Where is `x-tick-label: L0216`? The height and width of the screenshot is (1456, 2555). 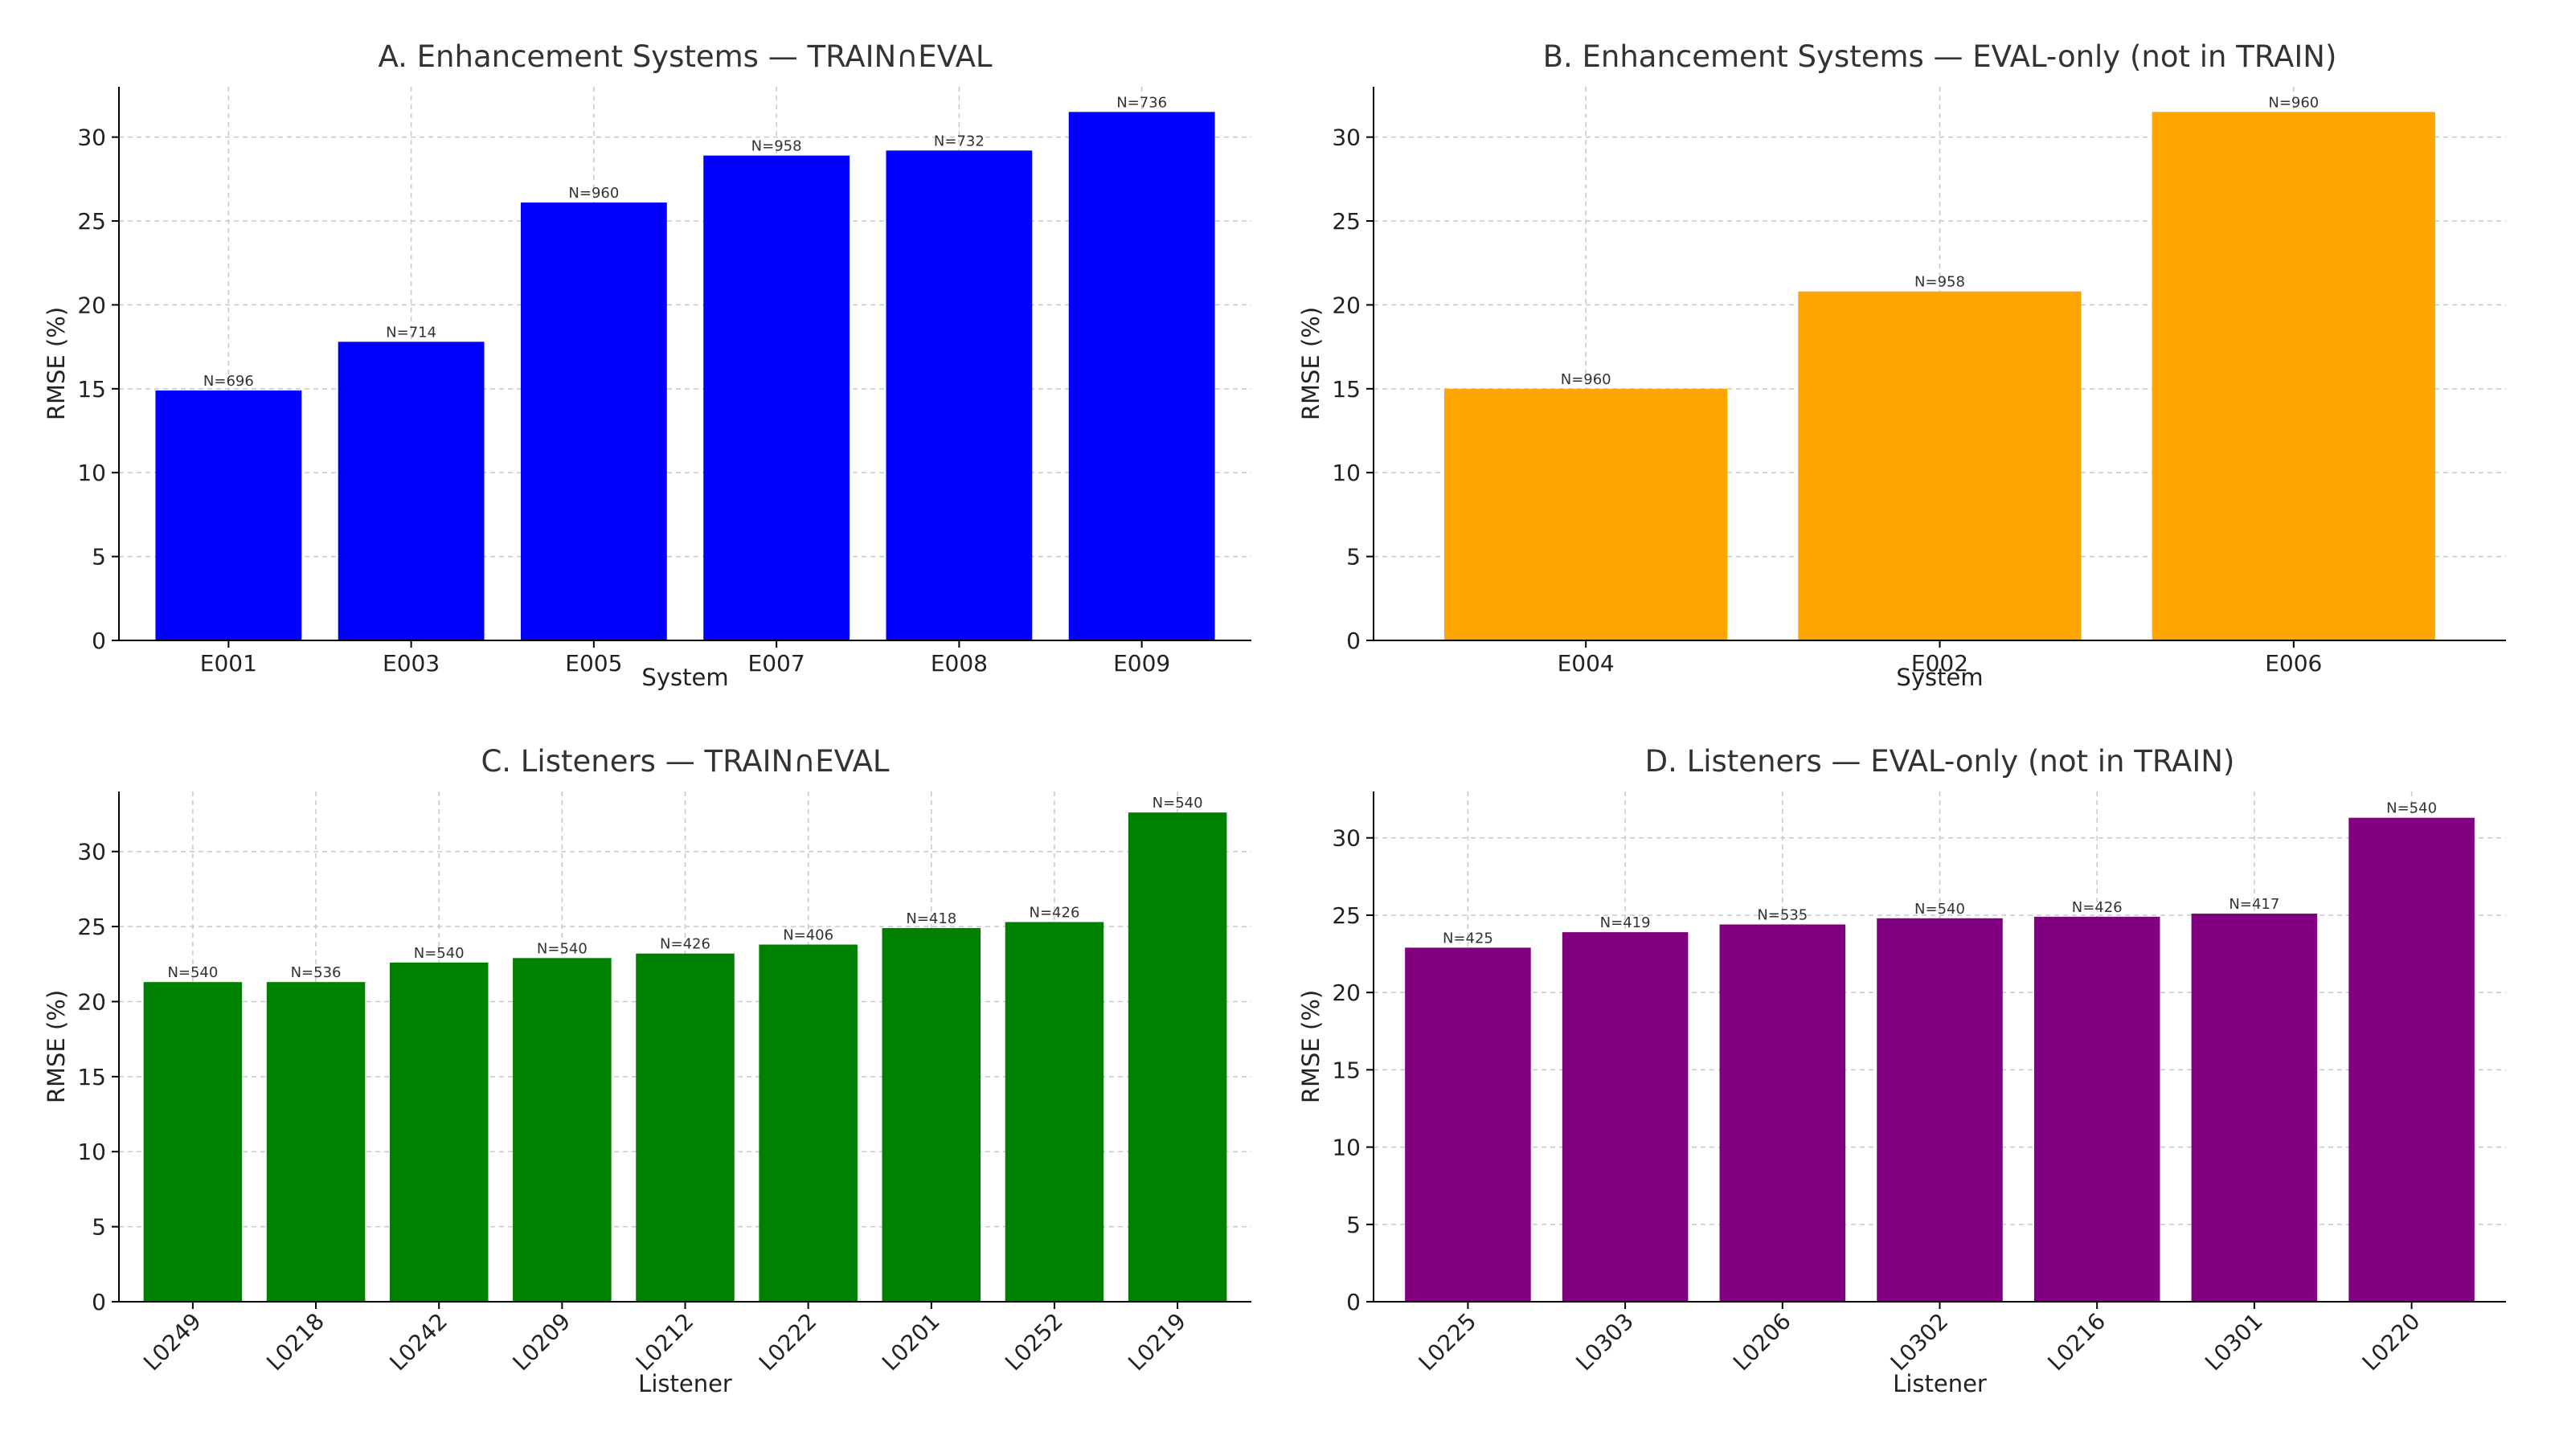 x-tick-label: L0216 is located at coordinates (2076, 1342).